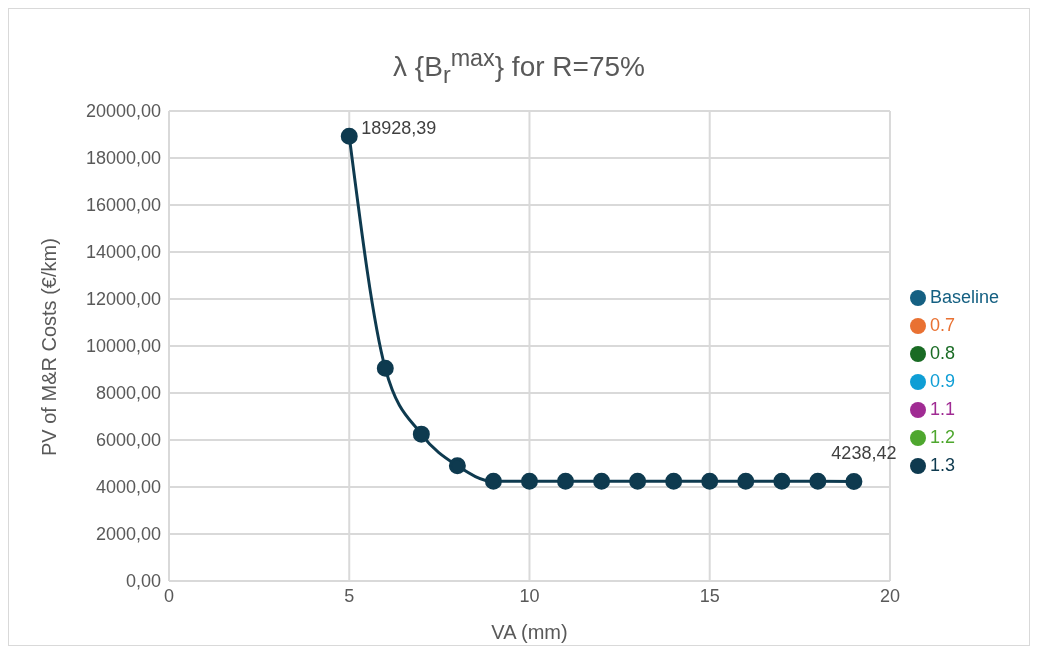  I want to click on y-tick-label: 20000,00, so click(123, 111).